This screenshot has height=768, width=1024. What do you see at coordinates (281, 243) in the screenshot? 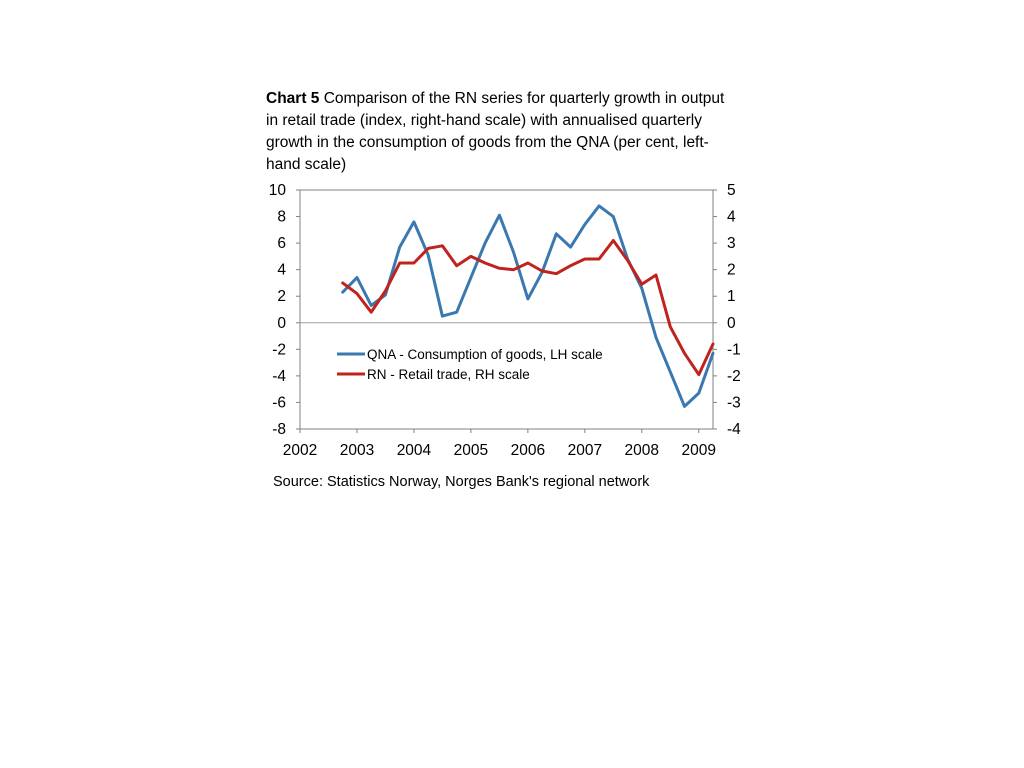
I see `left-tick-label: 6` at bounding box center [281, 243].